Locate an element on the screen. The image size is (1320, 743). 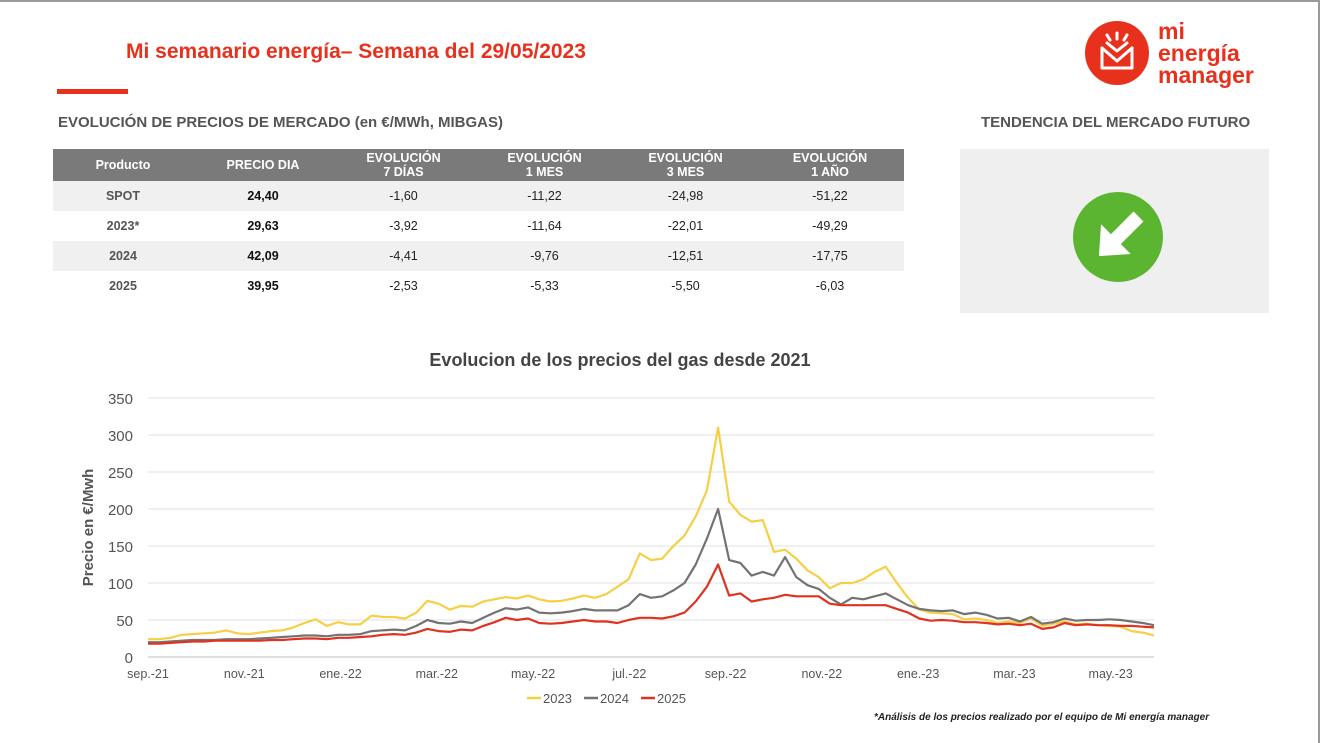
product-cell: SPOT is located at coordinates (123, 196).